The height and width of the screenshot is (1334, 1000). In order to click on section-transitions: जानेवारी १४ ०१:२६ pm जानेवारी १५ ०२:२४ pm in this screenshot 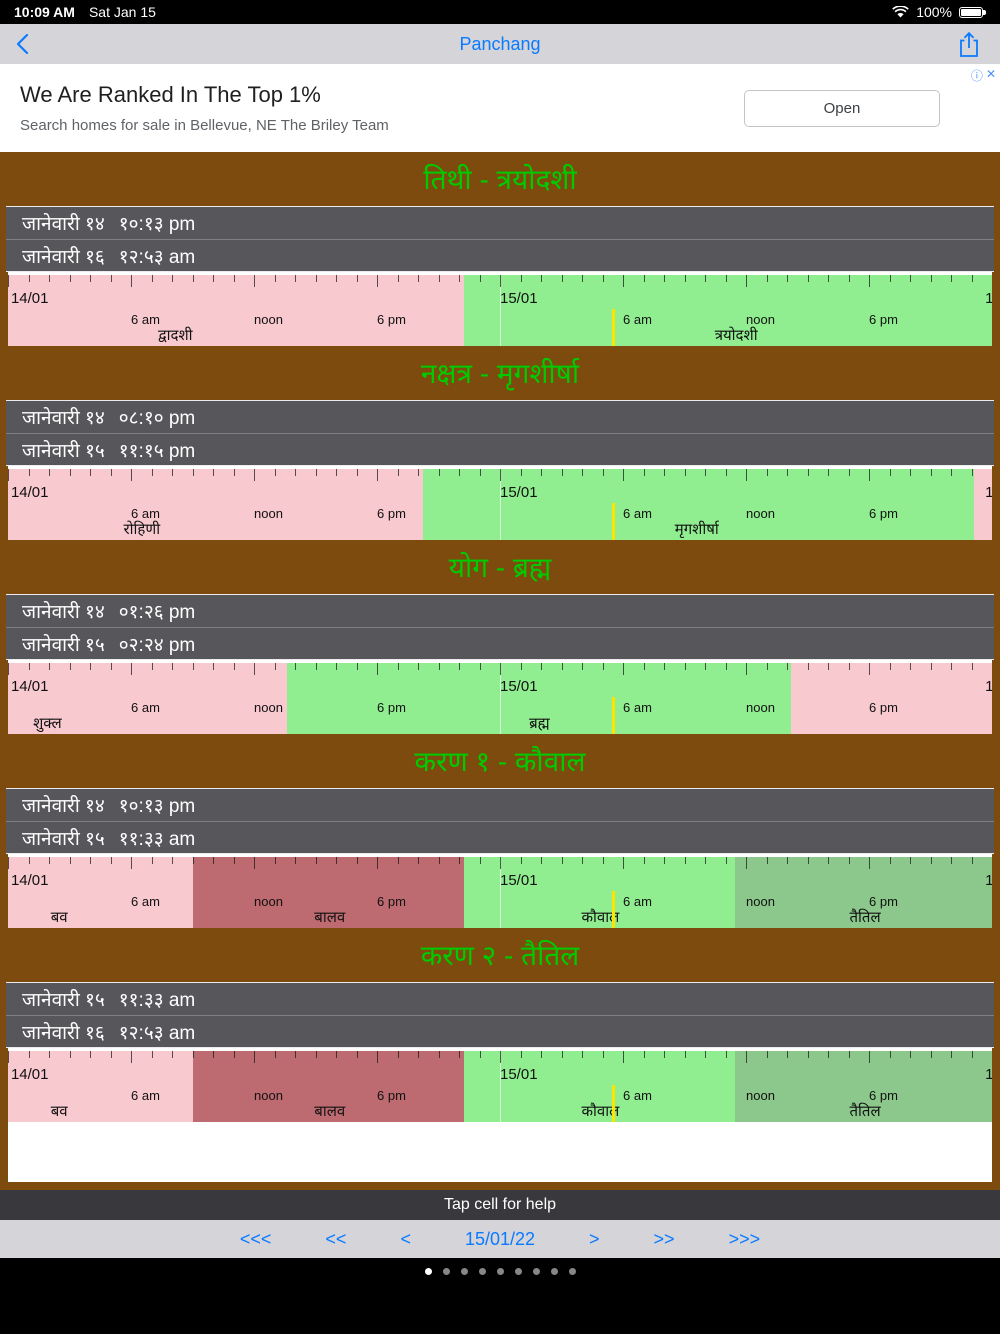, I will do `click(500, 627)`.